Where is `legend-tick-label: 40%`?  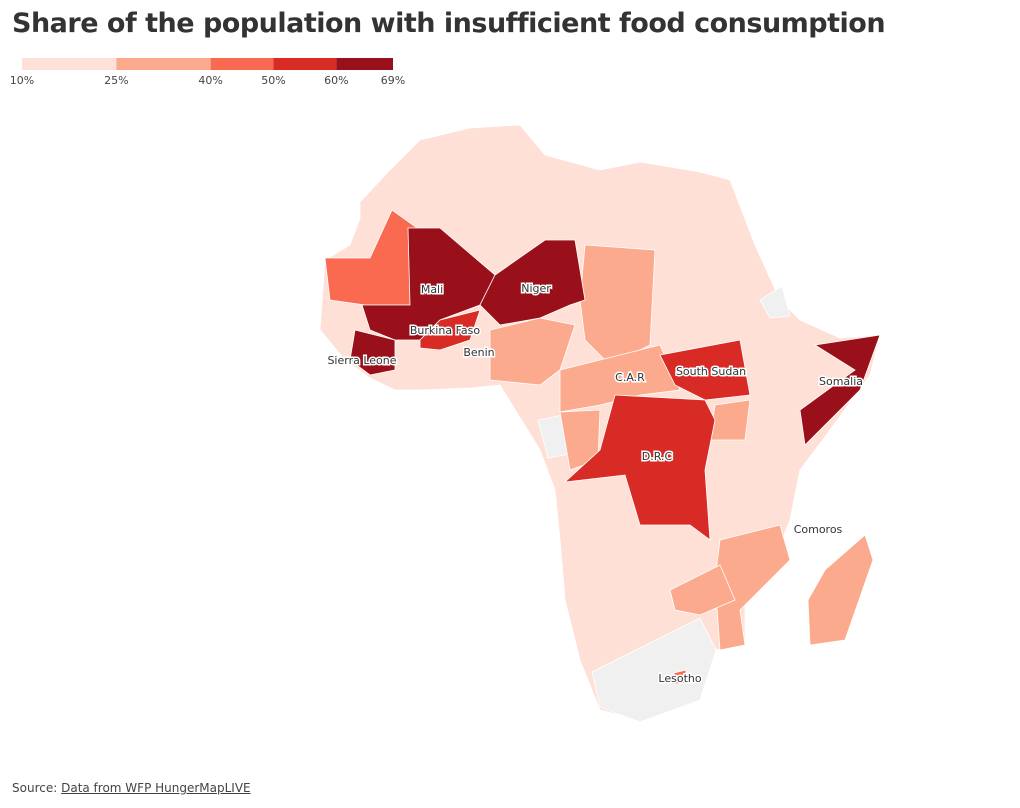 legend-tick-label: 40% is located at coordinates (210, 80).